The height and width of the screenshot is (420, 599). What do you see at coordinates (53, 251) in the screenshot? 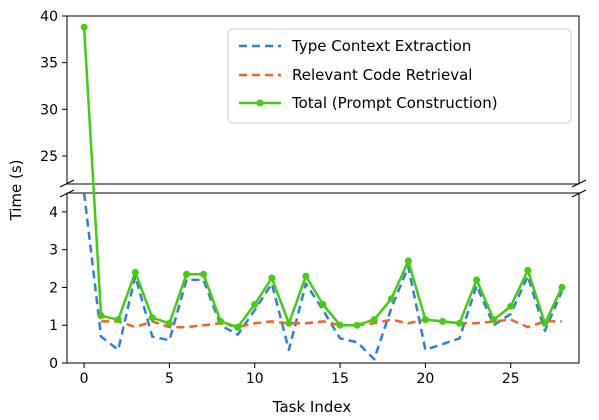
I see `y-tick-label: 3` at bounding box center [53, 251].